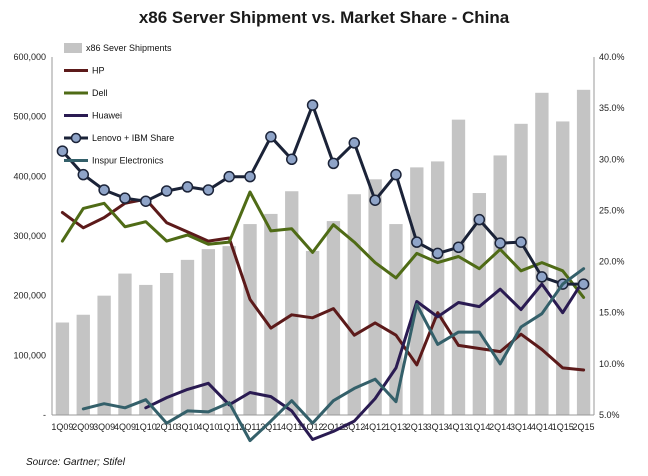 The image size is (648, 476). I want to click on x-tick-label-3Q11: 3Q11, so click(270, 427).